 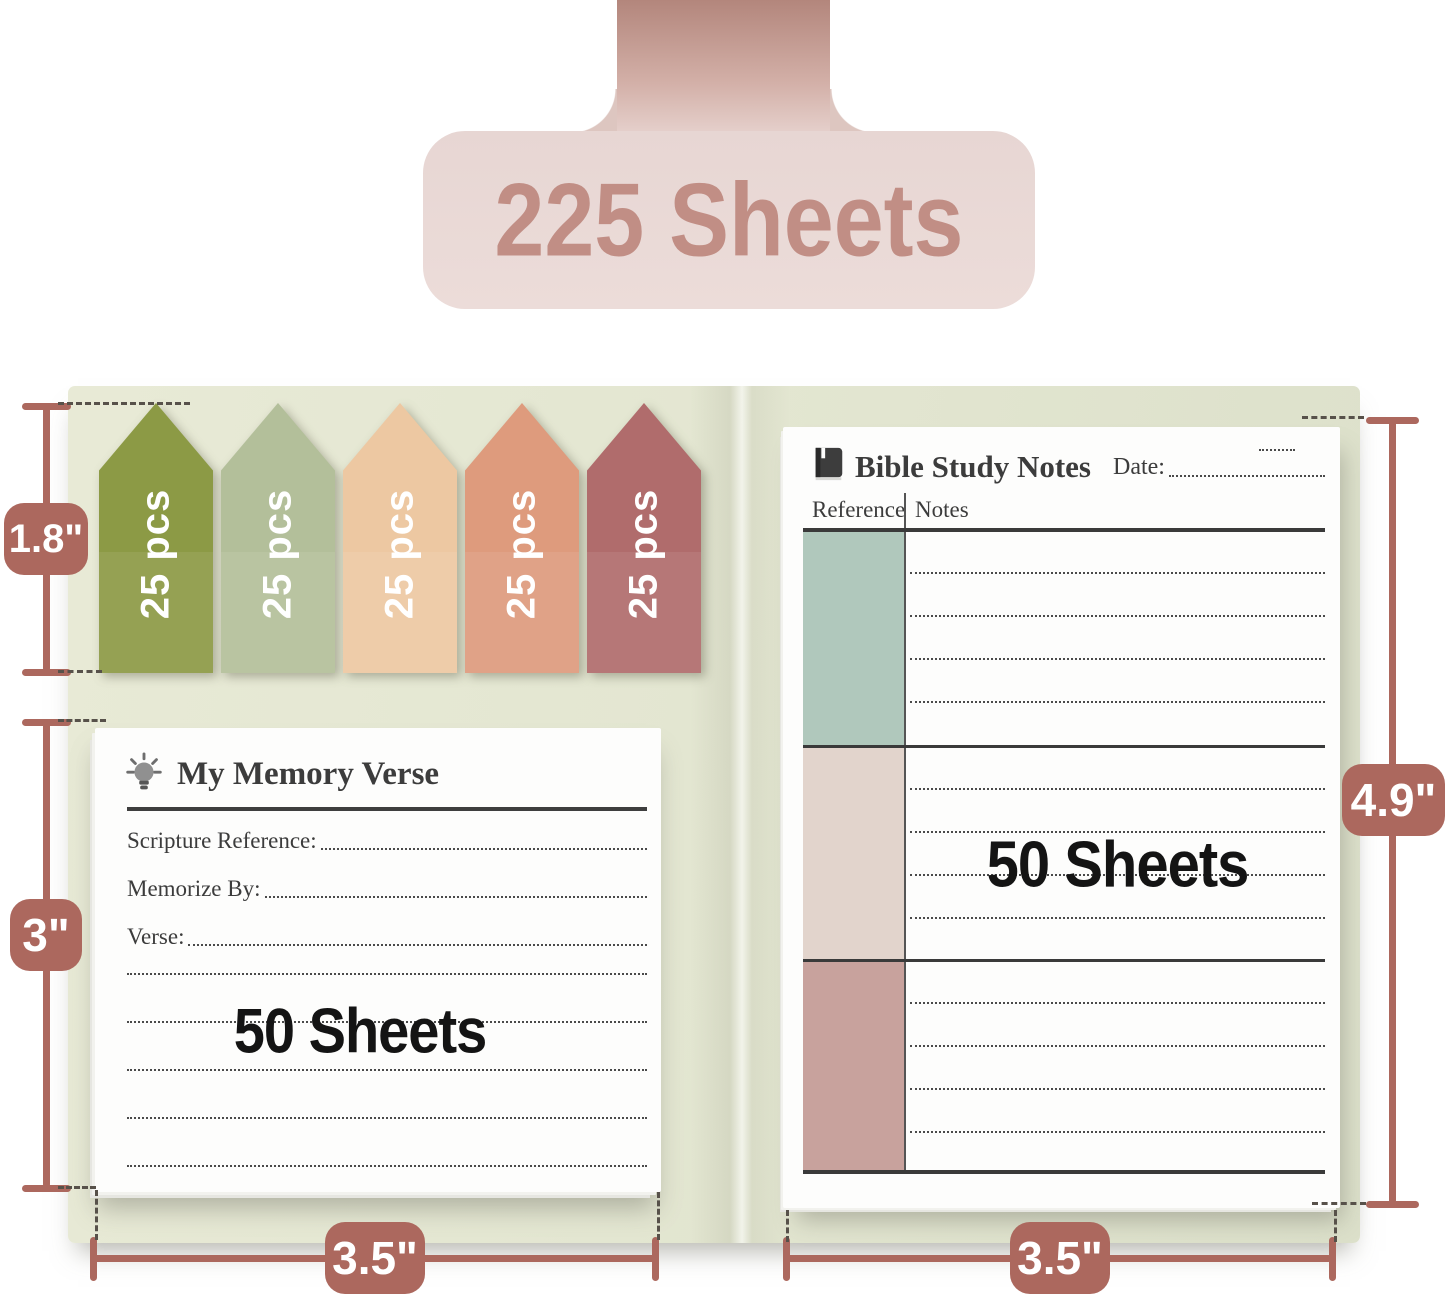 What do you see at coordinates (853, 1066) in the screenshot?
I see `reference-block-mauve` at bounding box center [853, 1066].